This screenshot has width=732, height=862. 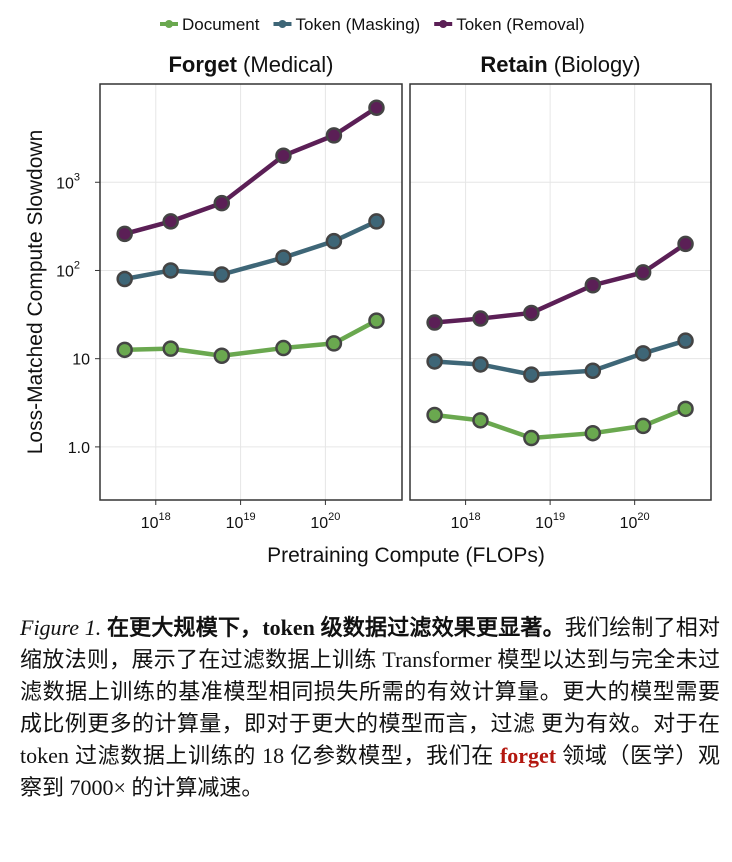 What do you see at coordinates (520, 24) in the screenshot?
I see `legend-entry: Token (Removal)` at bounding box center [520, 24].